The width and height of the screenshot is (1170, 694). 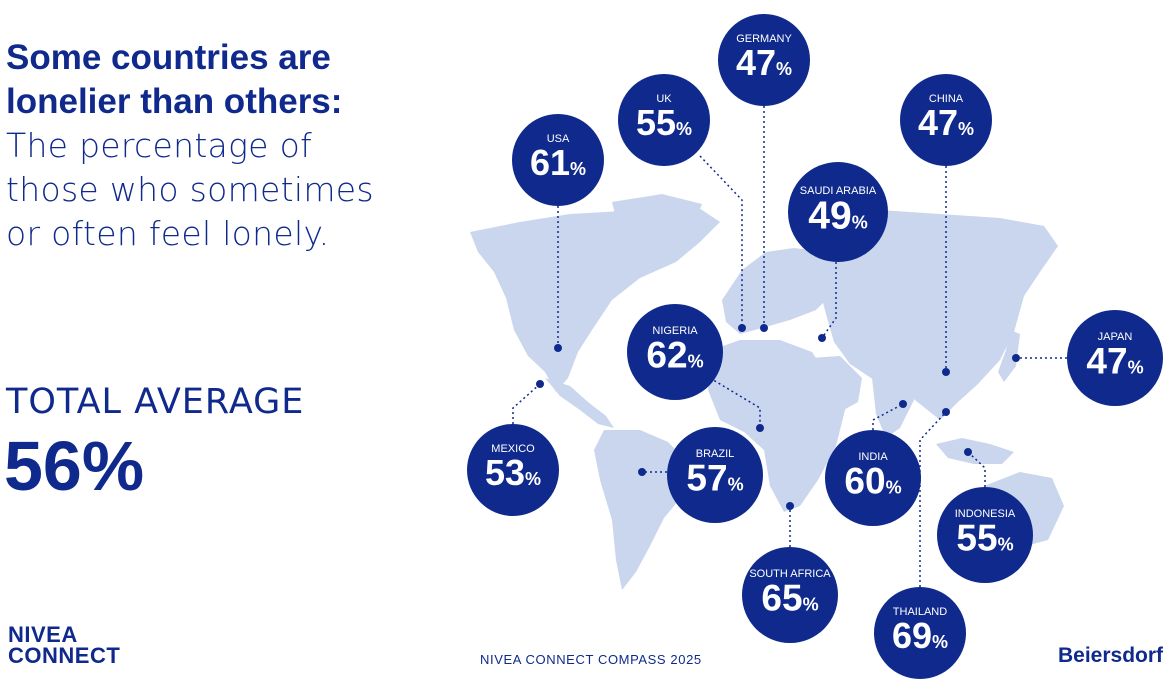 What do you see at coordinates (946, 120) in the screenshot?
I see `bubble-circle-china` at bounding box center [946, 120].